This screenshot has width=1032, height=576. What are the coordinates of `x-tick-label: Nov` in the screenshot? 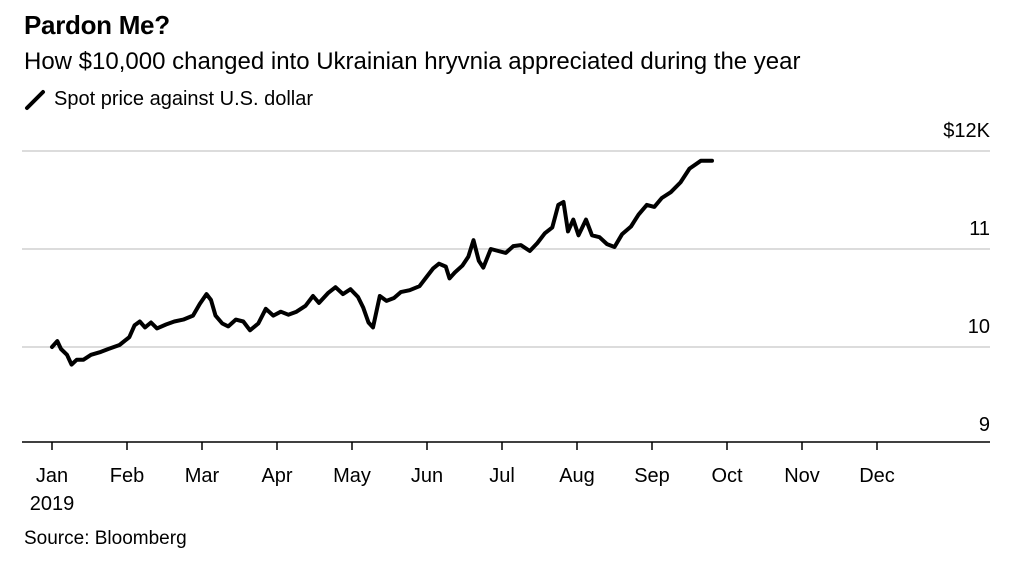 It's located at (802, 476).